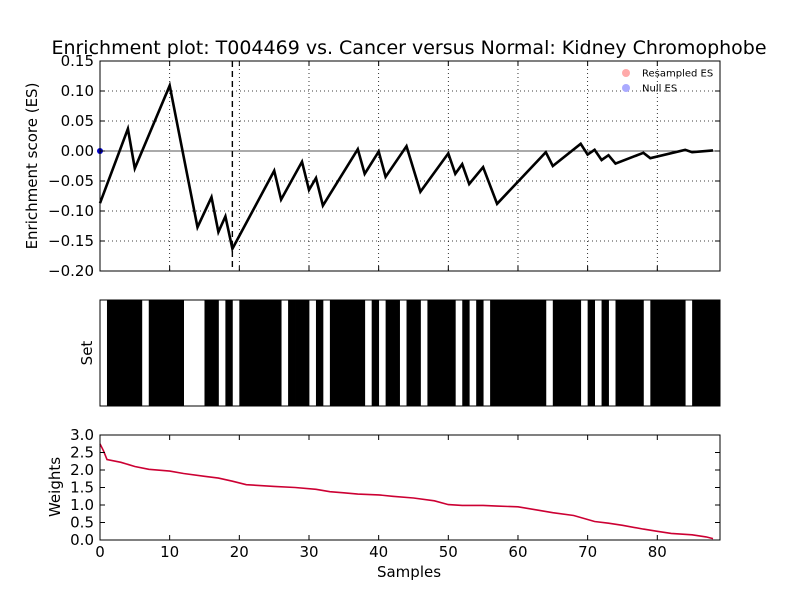 This screenshot has width=800, height=600. What do you see at coordinates (77, 151) in the screenshot?
I see `es-ytick-label: 0.00` at bounding box center [77, 151].